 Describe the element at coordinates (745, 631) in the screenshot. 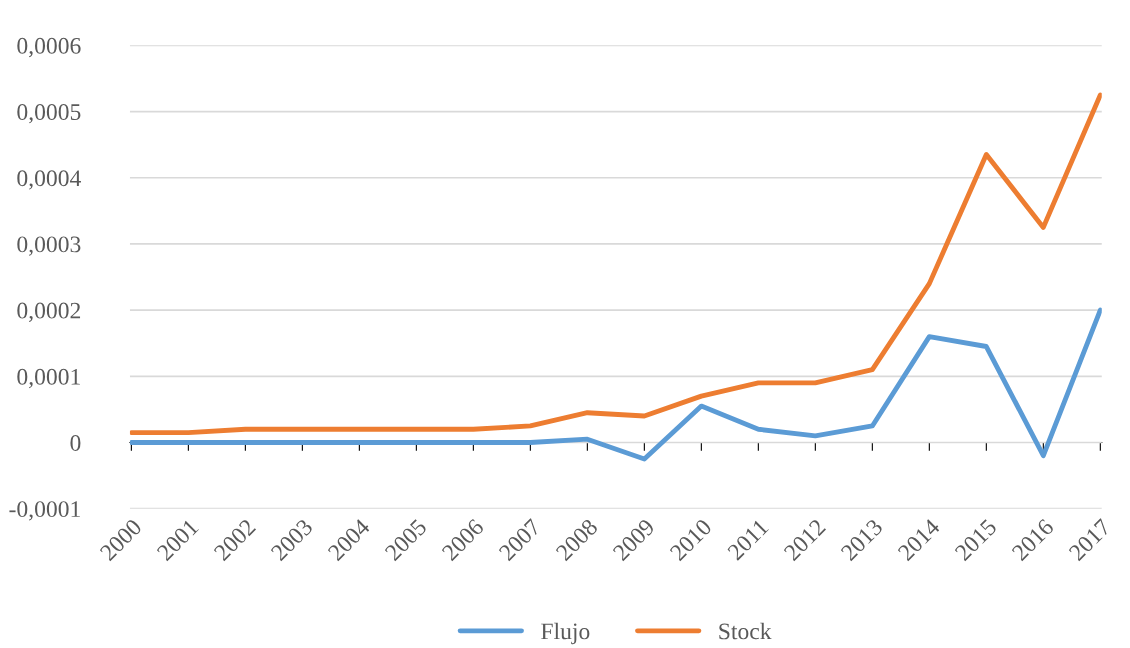

I see `legend-label: Stock` at that location.